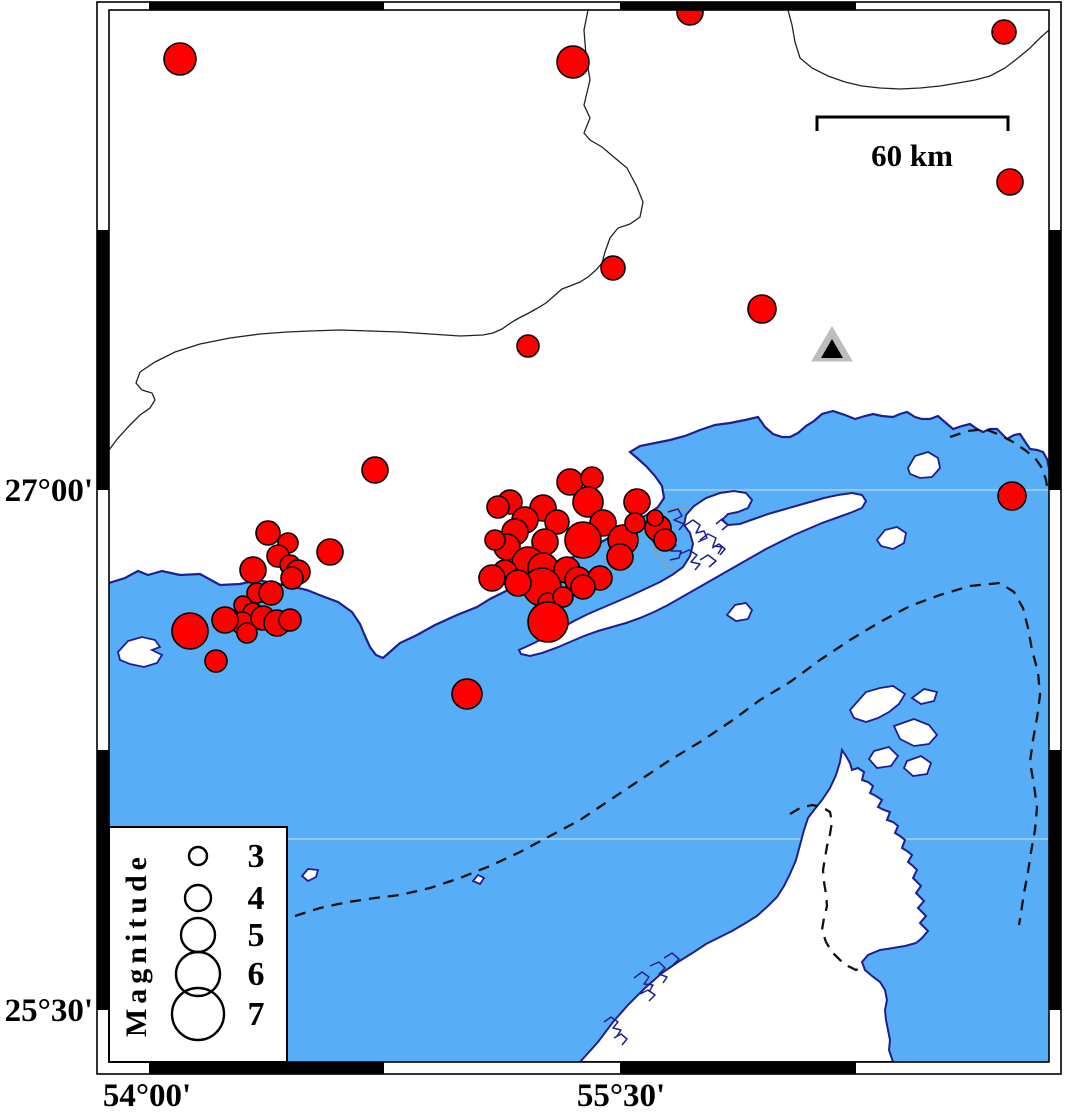 The image size is (1066, 1113). Describe the element at coordinates (754, 904) in the screenshot. I see `peninsula-coastline` at that location.